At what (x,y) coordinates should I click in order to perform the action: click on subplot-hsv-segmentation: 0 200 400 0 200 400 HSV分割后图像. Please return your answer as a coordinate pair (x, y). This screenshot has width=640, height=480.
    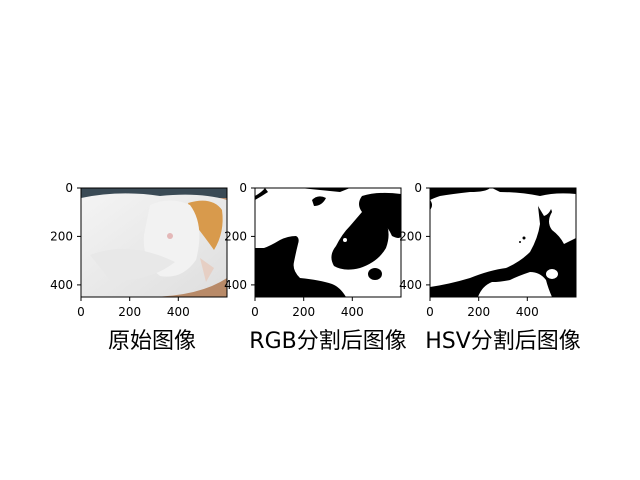
    Looking at the image, I should click on (490, 267).